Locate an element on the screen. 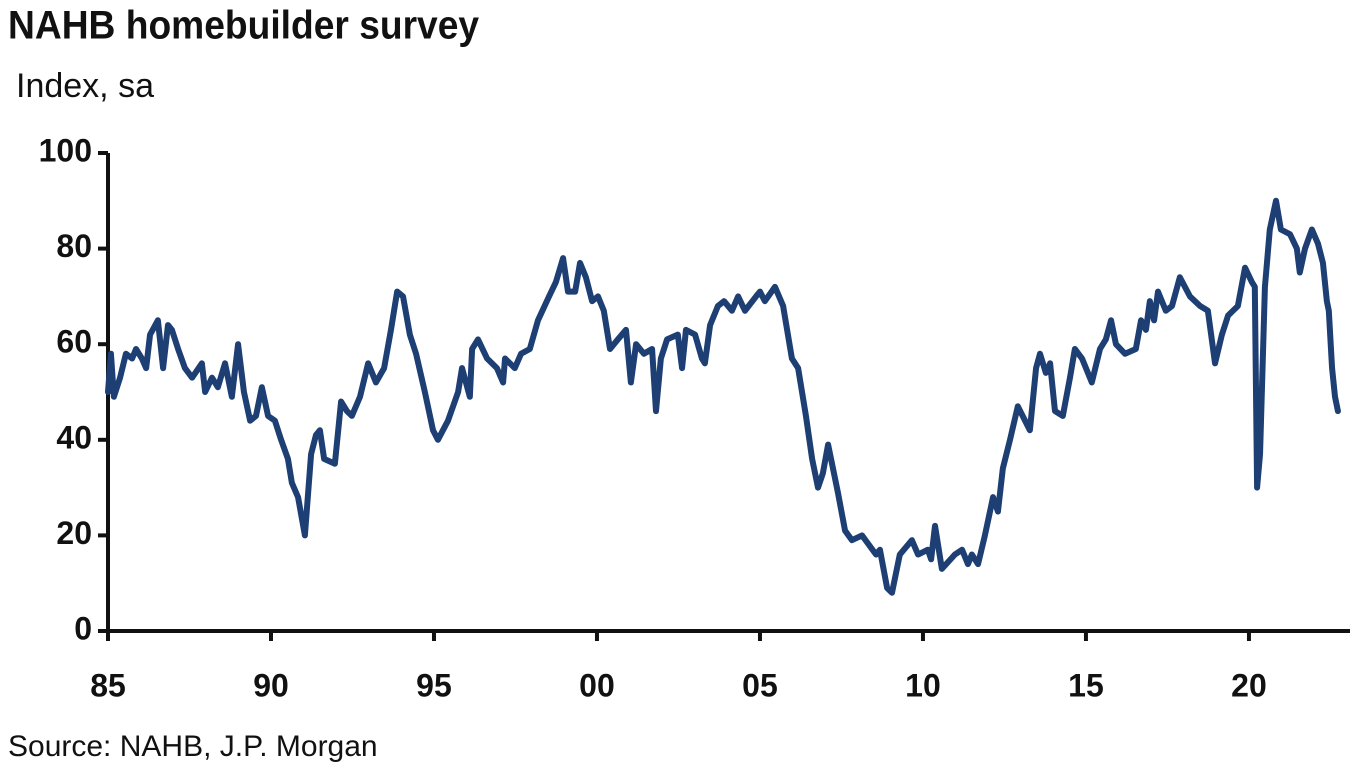 This screenshot has height=773, width=1367. source-note: Source: NAHB, J.P. Morgan is located at coordinates (193, 746).